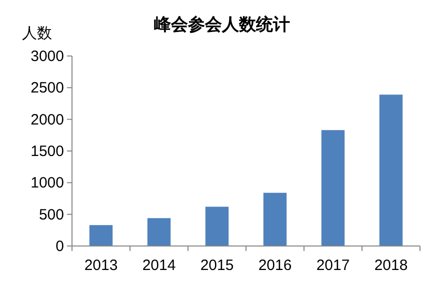  Describe the element at coordinates (37, 33) in the screenshot. I see `ylabel: 人数` at that location.